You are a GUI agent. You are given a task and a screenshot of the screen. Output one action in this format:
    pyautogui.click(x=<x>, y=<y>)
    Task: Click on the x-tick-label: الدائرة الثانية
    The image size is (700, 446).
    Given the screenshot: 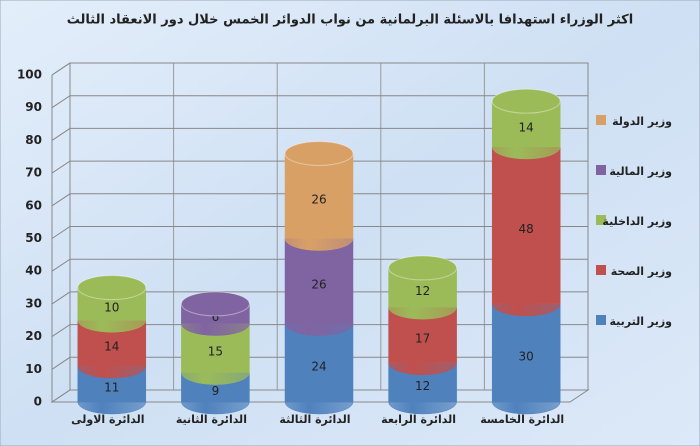 What is the action you would take?
    pyautogui.click(x=211, y=419)
    